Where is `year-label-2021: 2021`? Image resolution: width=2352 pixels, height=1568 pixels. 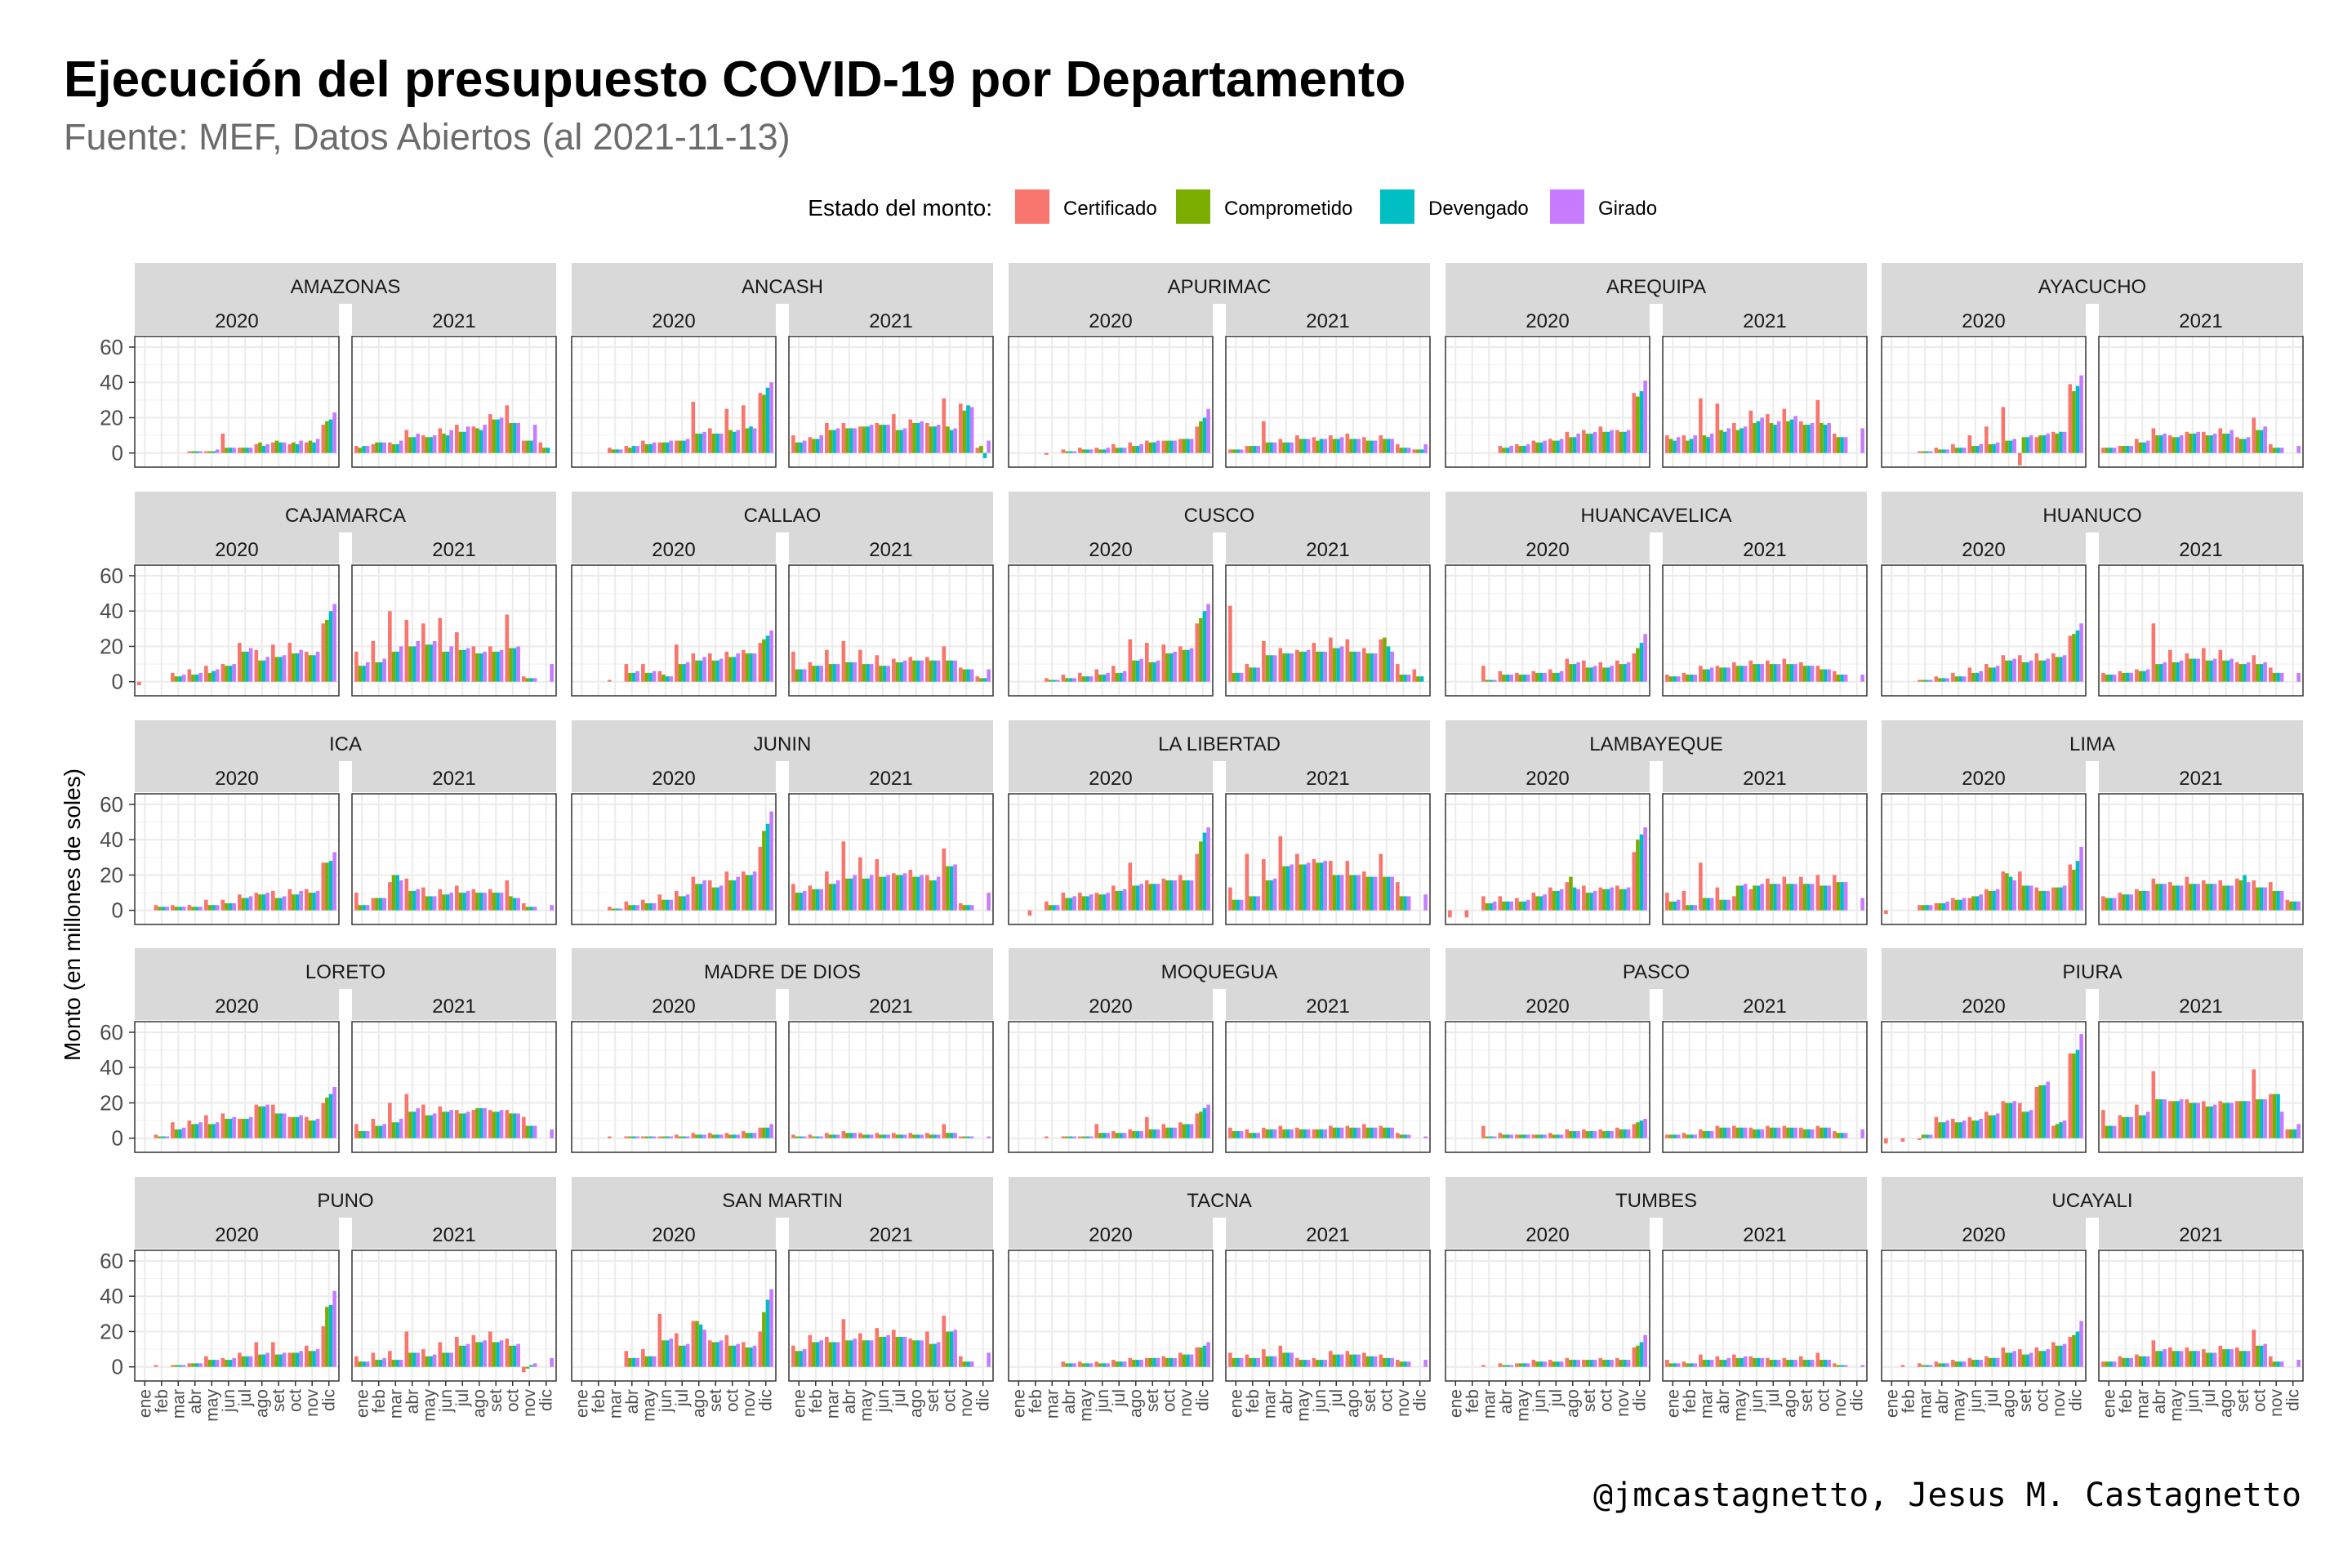
year-label-2021: 2021 is located at coordinates (2200, 550).